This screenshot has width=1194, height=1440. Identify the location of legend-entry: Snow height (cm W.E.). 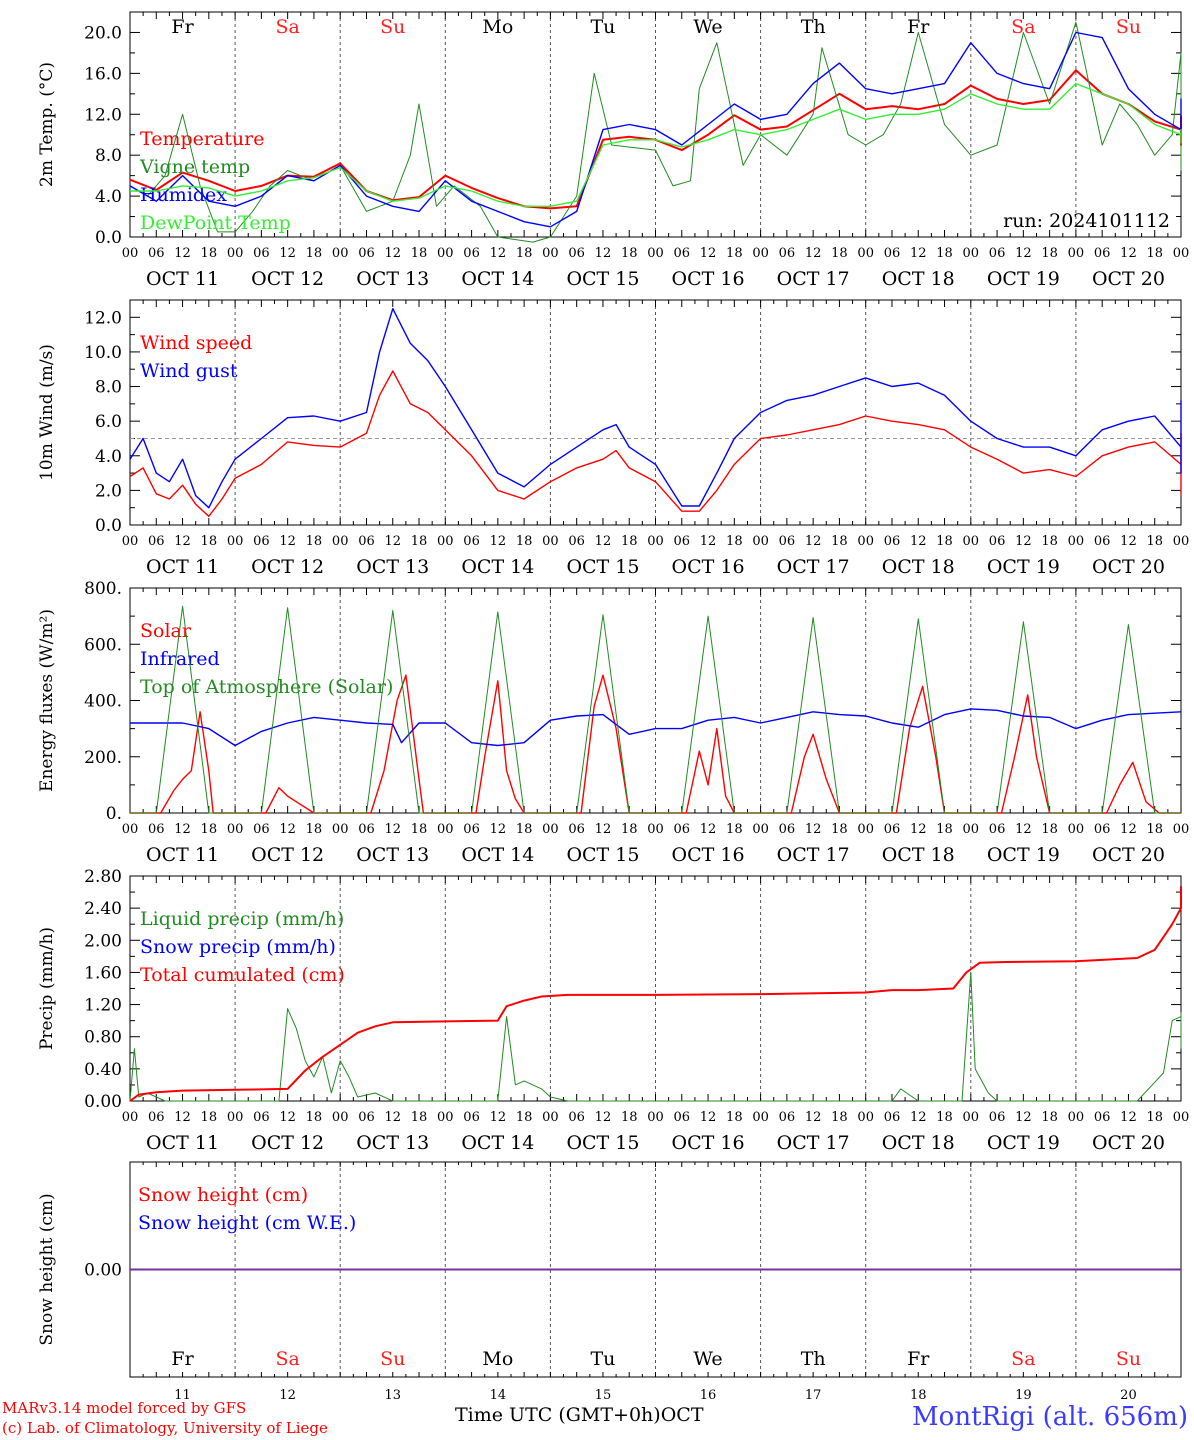
(247, 1223).